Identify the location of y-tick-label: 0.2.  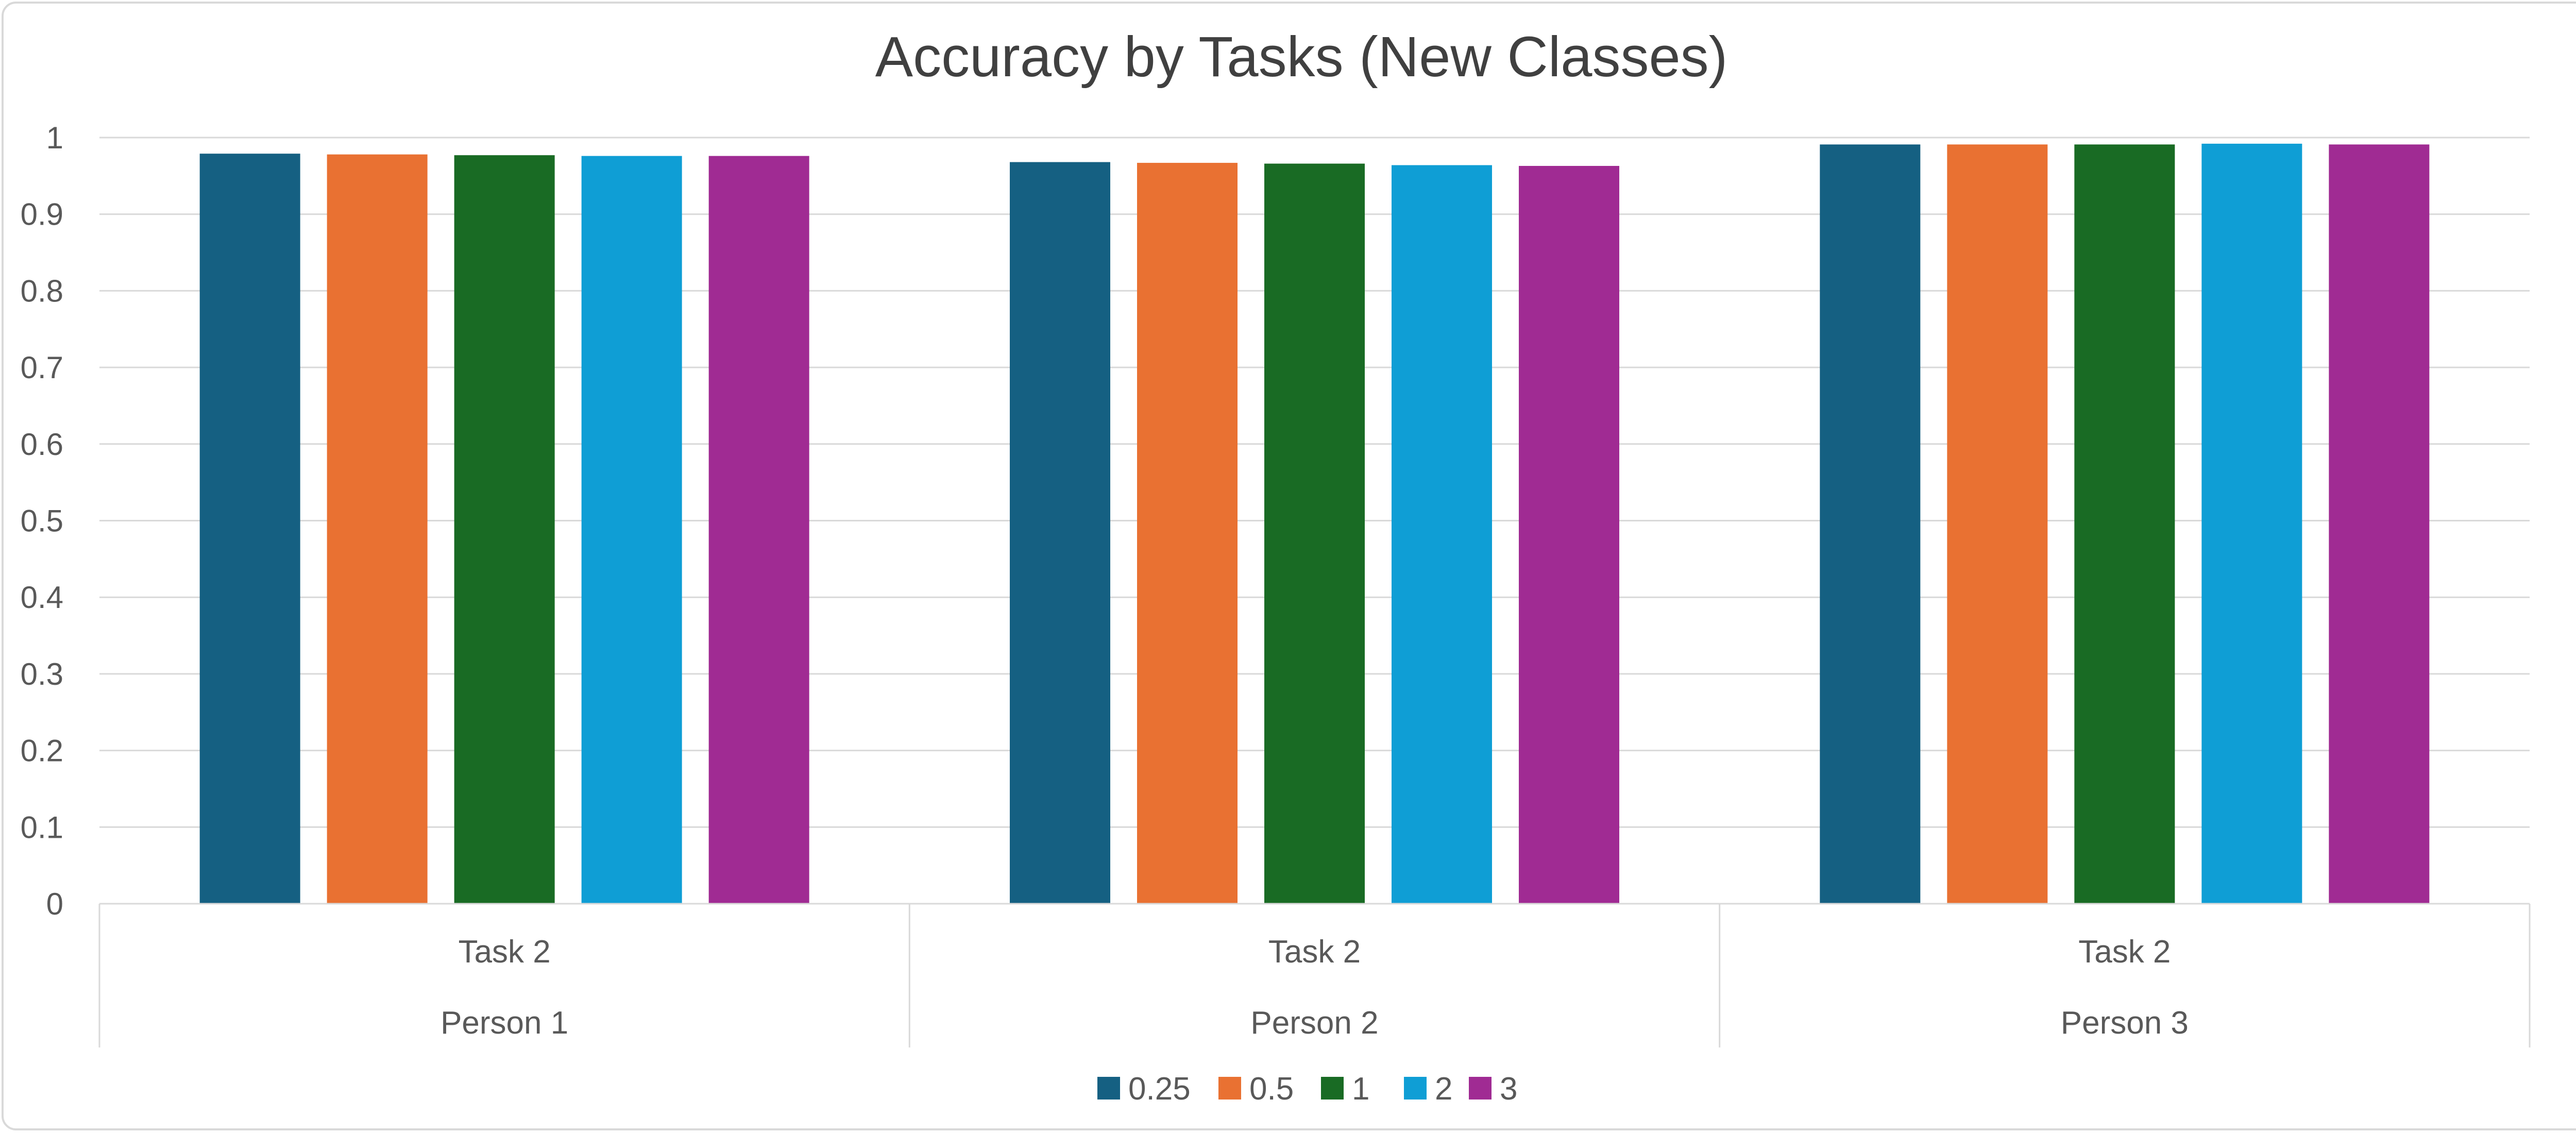
(42, 751).